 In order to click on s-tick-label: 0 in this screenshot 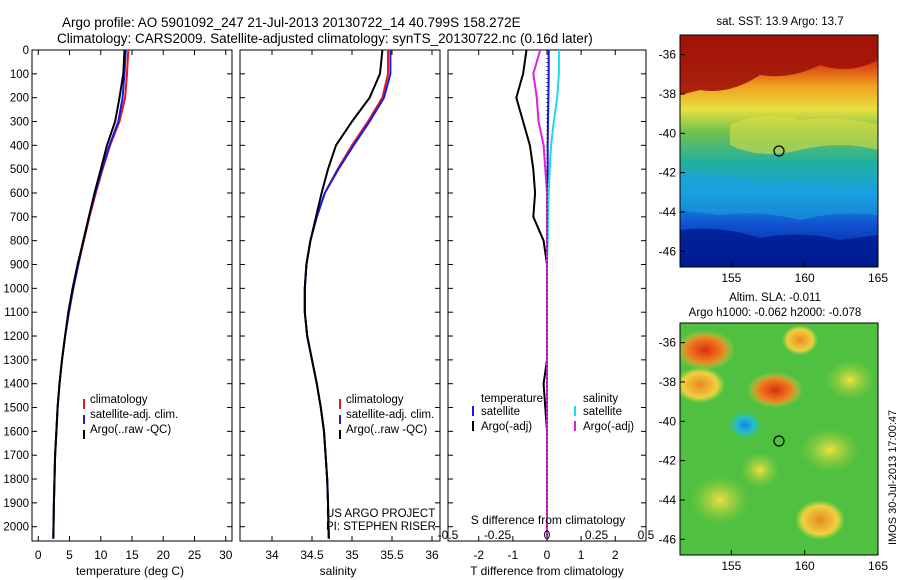, I will do `click(547, 535)`.